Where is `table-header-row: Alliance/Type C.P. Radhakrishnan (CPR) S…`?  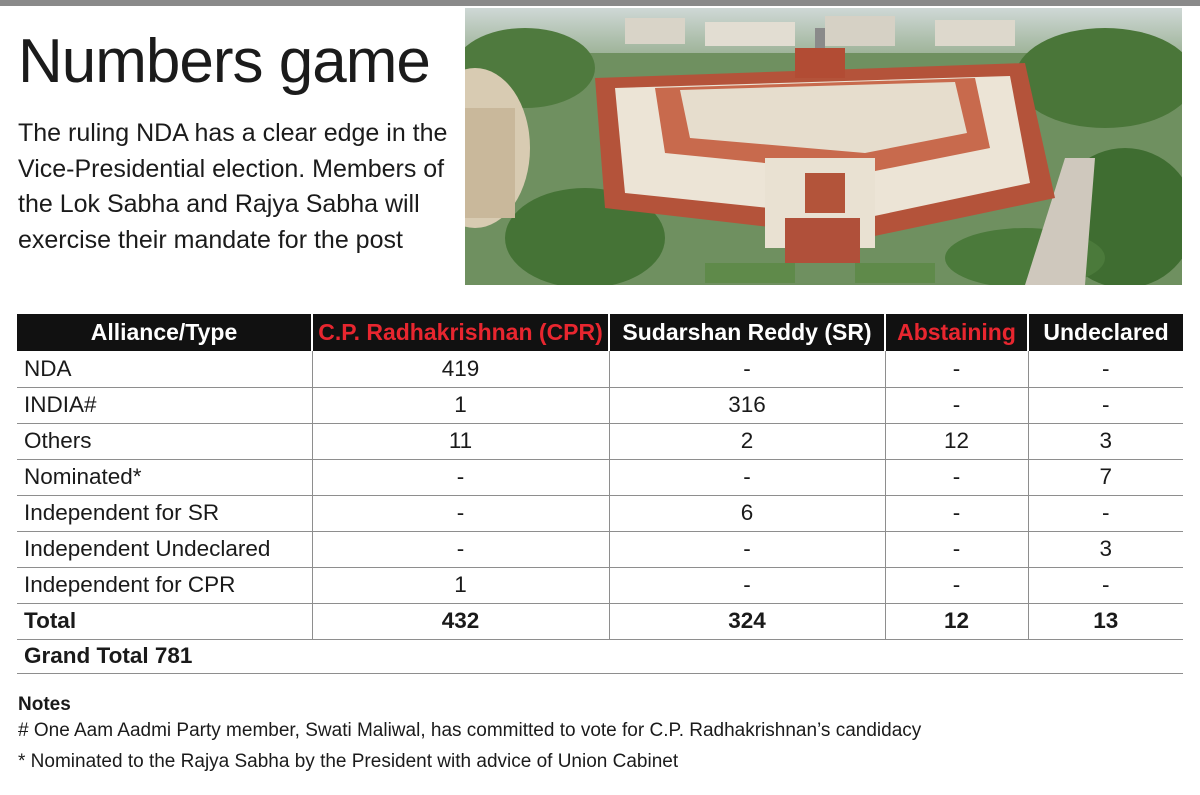
table-header-row: Alliance/Type C.P. Radhakrishnan (CPR) S… is located at coordinates (600, 332).